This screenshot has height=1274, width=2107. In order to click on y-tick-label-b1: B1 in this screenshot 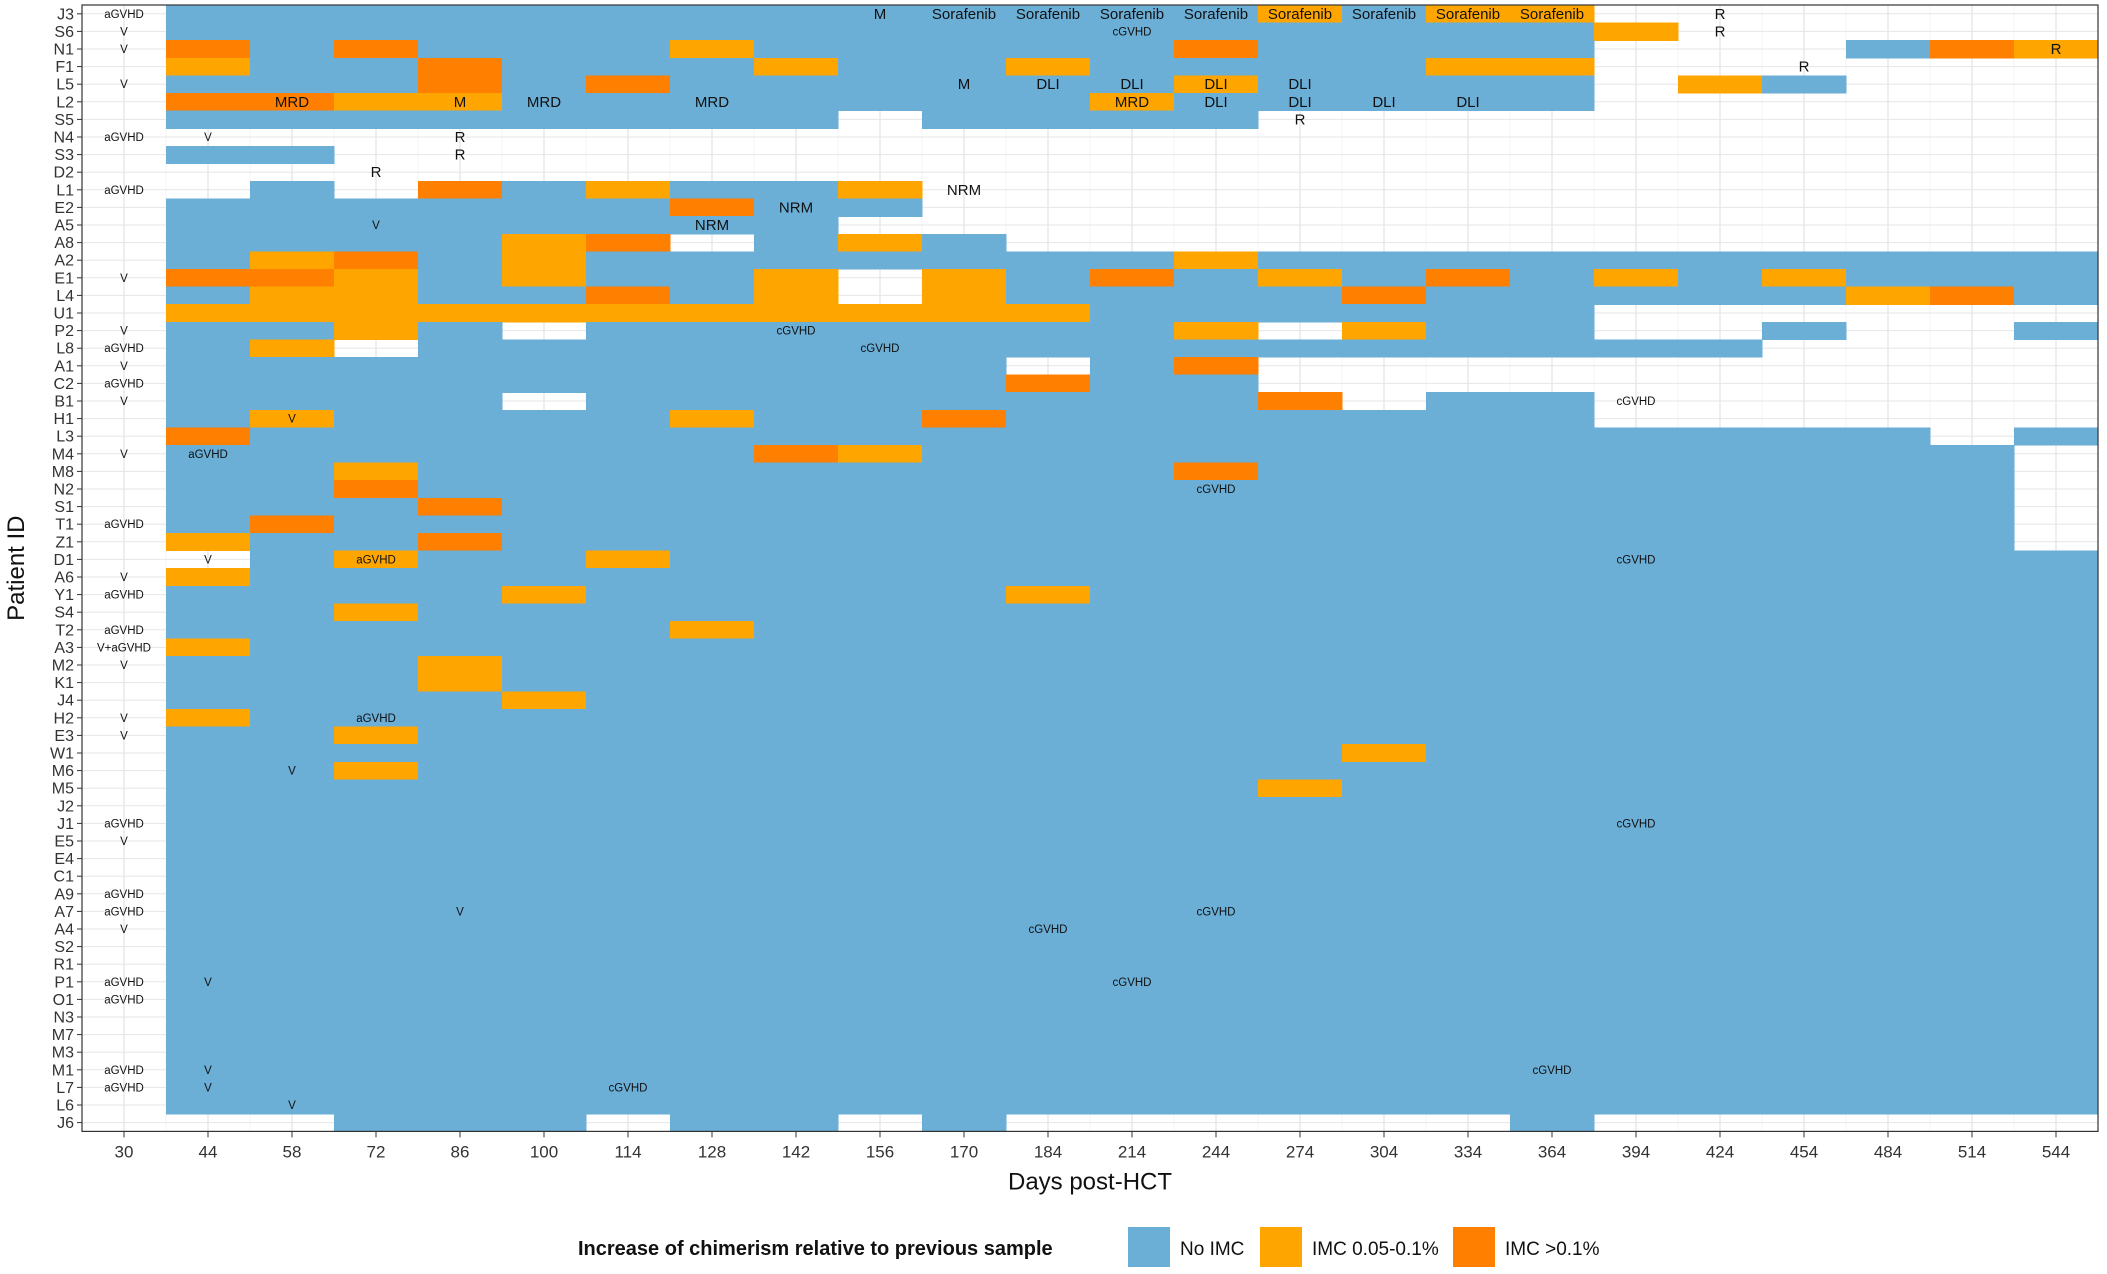, I will do `click(64, 402)`.